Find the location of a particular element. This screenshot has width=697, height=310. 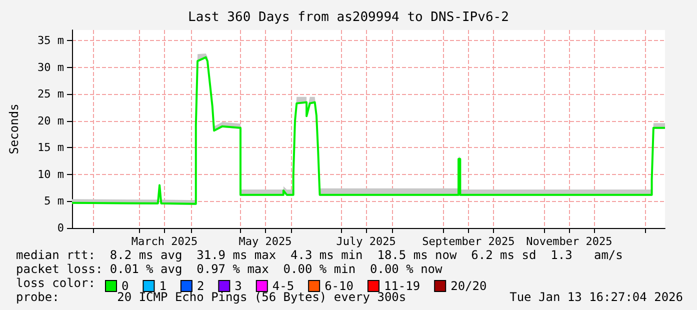

legend-label: 11-19 is located at coordinates (402, 286).